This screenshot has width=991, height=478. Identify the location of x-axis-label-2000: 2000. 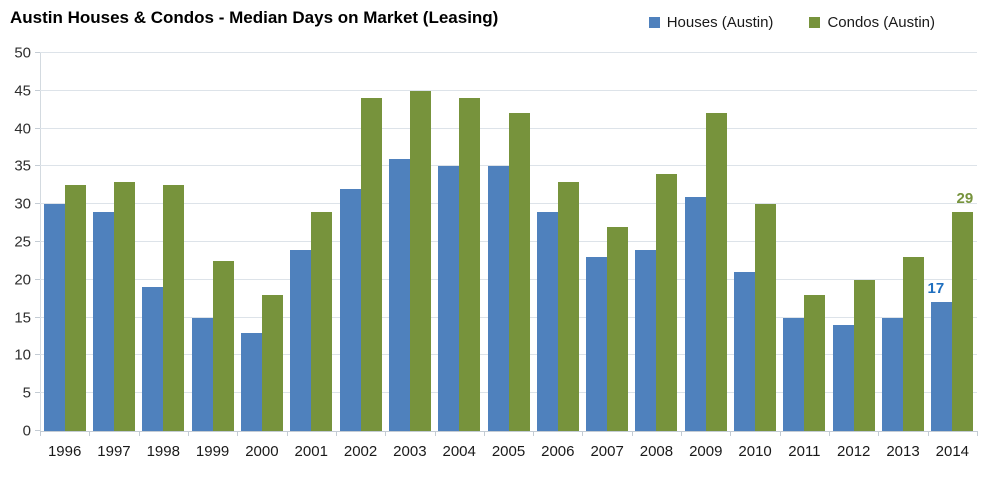
(262, 451).